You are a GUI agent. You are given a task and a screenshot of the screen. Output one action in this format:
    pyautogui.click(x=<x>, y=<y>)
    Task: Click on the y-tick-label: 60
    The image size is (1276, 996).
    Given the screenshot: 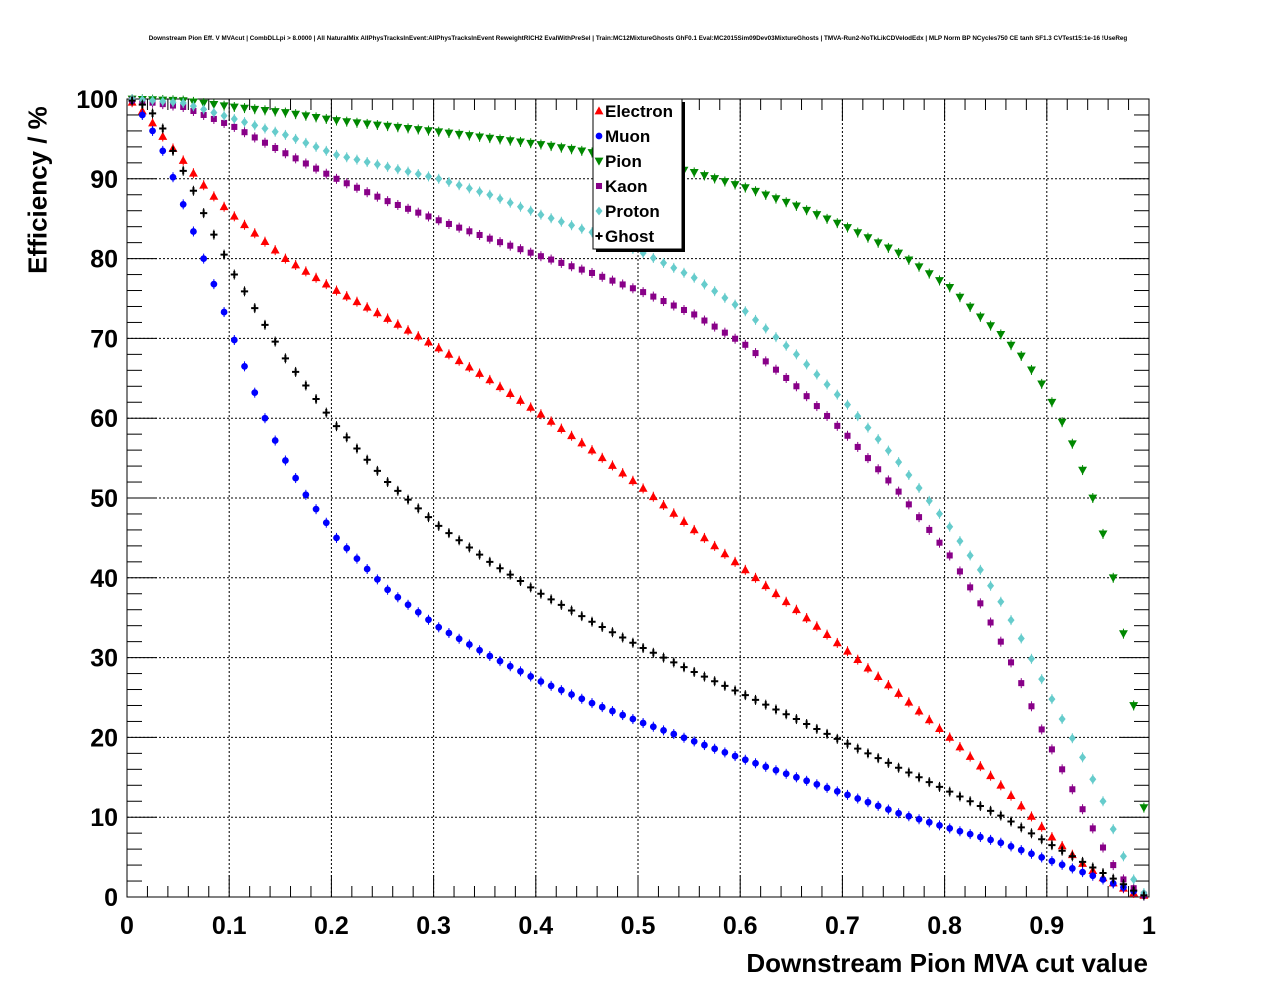 What is the action you would take?
    pyautogui.click(x=104, y=419)
    